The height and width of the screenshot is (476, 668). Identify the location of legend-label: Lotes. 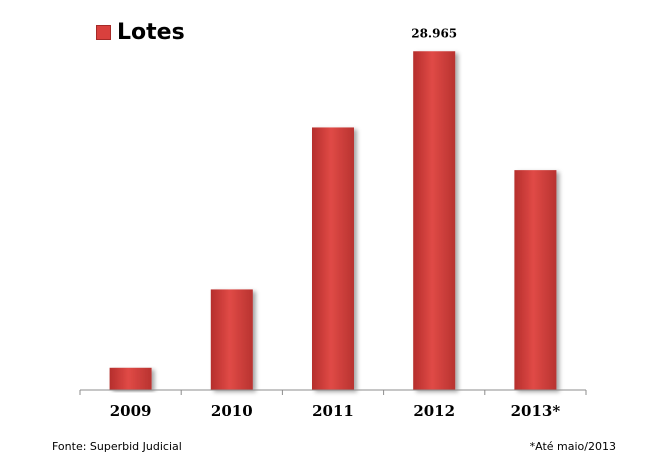
(151, 32).